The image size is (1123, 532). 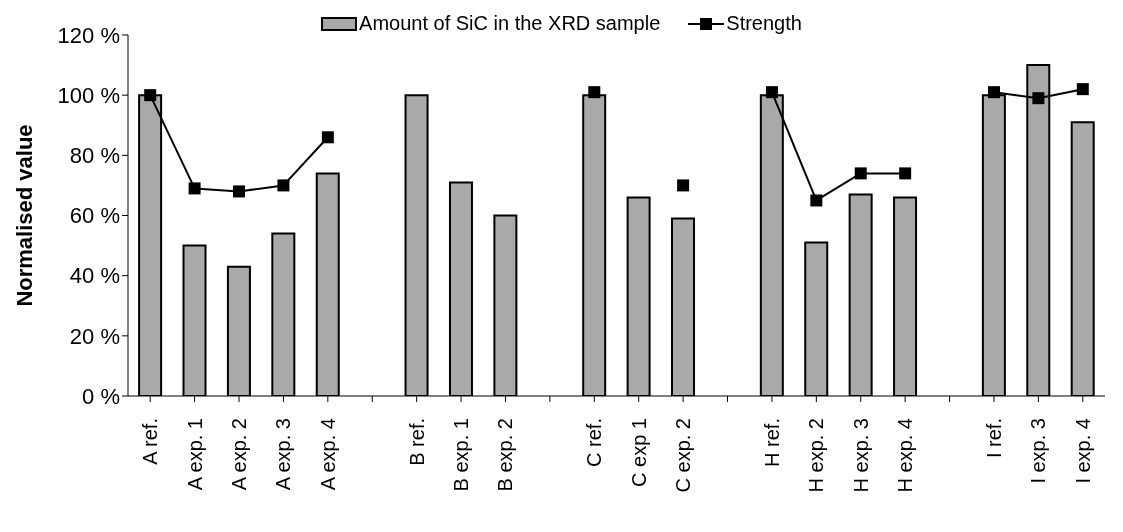 What do you see at coordinates (194, 454) in the screenshot?
I see `x-tick-label: A exp. 1` at bounding box center [194, 454].